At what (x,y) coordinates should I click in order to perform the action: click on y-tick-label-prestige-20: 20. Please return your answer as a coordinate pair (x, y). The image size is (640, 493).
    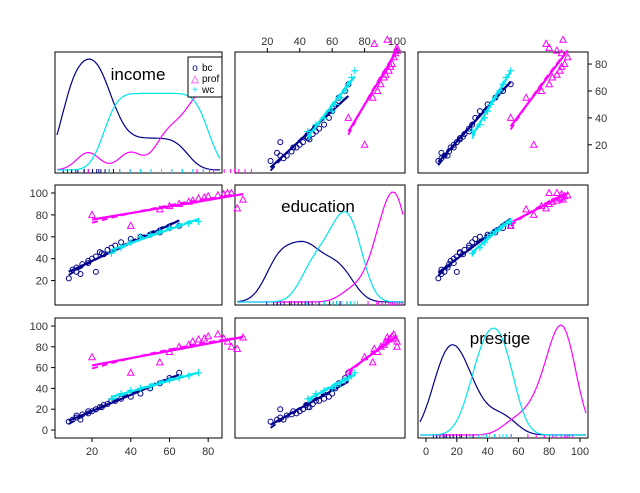
    Looking at the image, I should click on (42, 410).